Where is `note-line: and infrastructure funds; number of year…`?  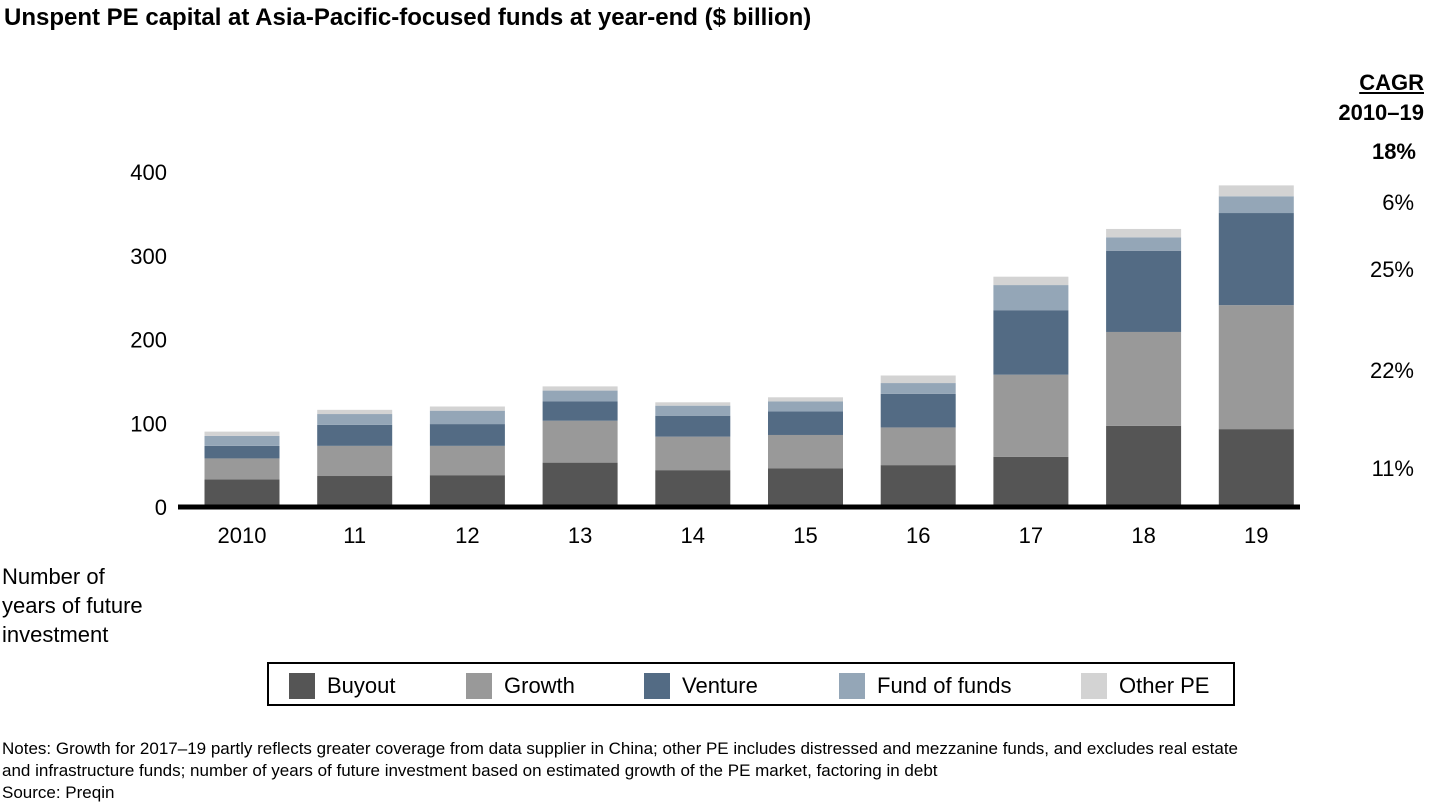 note-line: and infrastructure funds; number of year… is located at coordinates (470, 770).